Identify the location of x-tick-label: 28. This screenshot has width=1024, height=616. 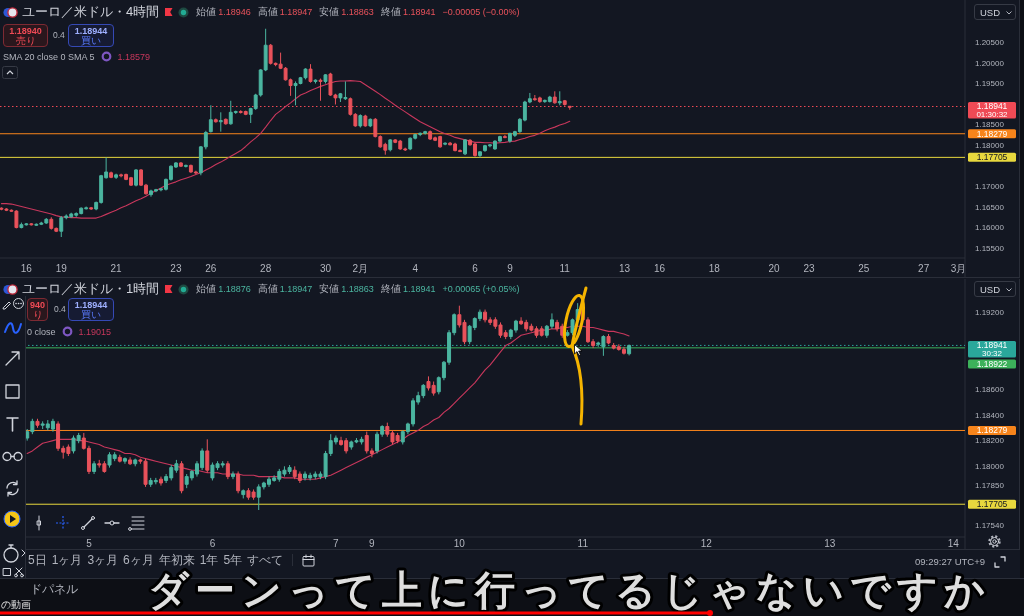
(266, 268).